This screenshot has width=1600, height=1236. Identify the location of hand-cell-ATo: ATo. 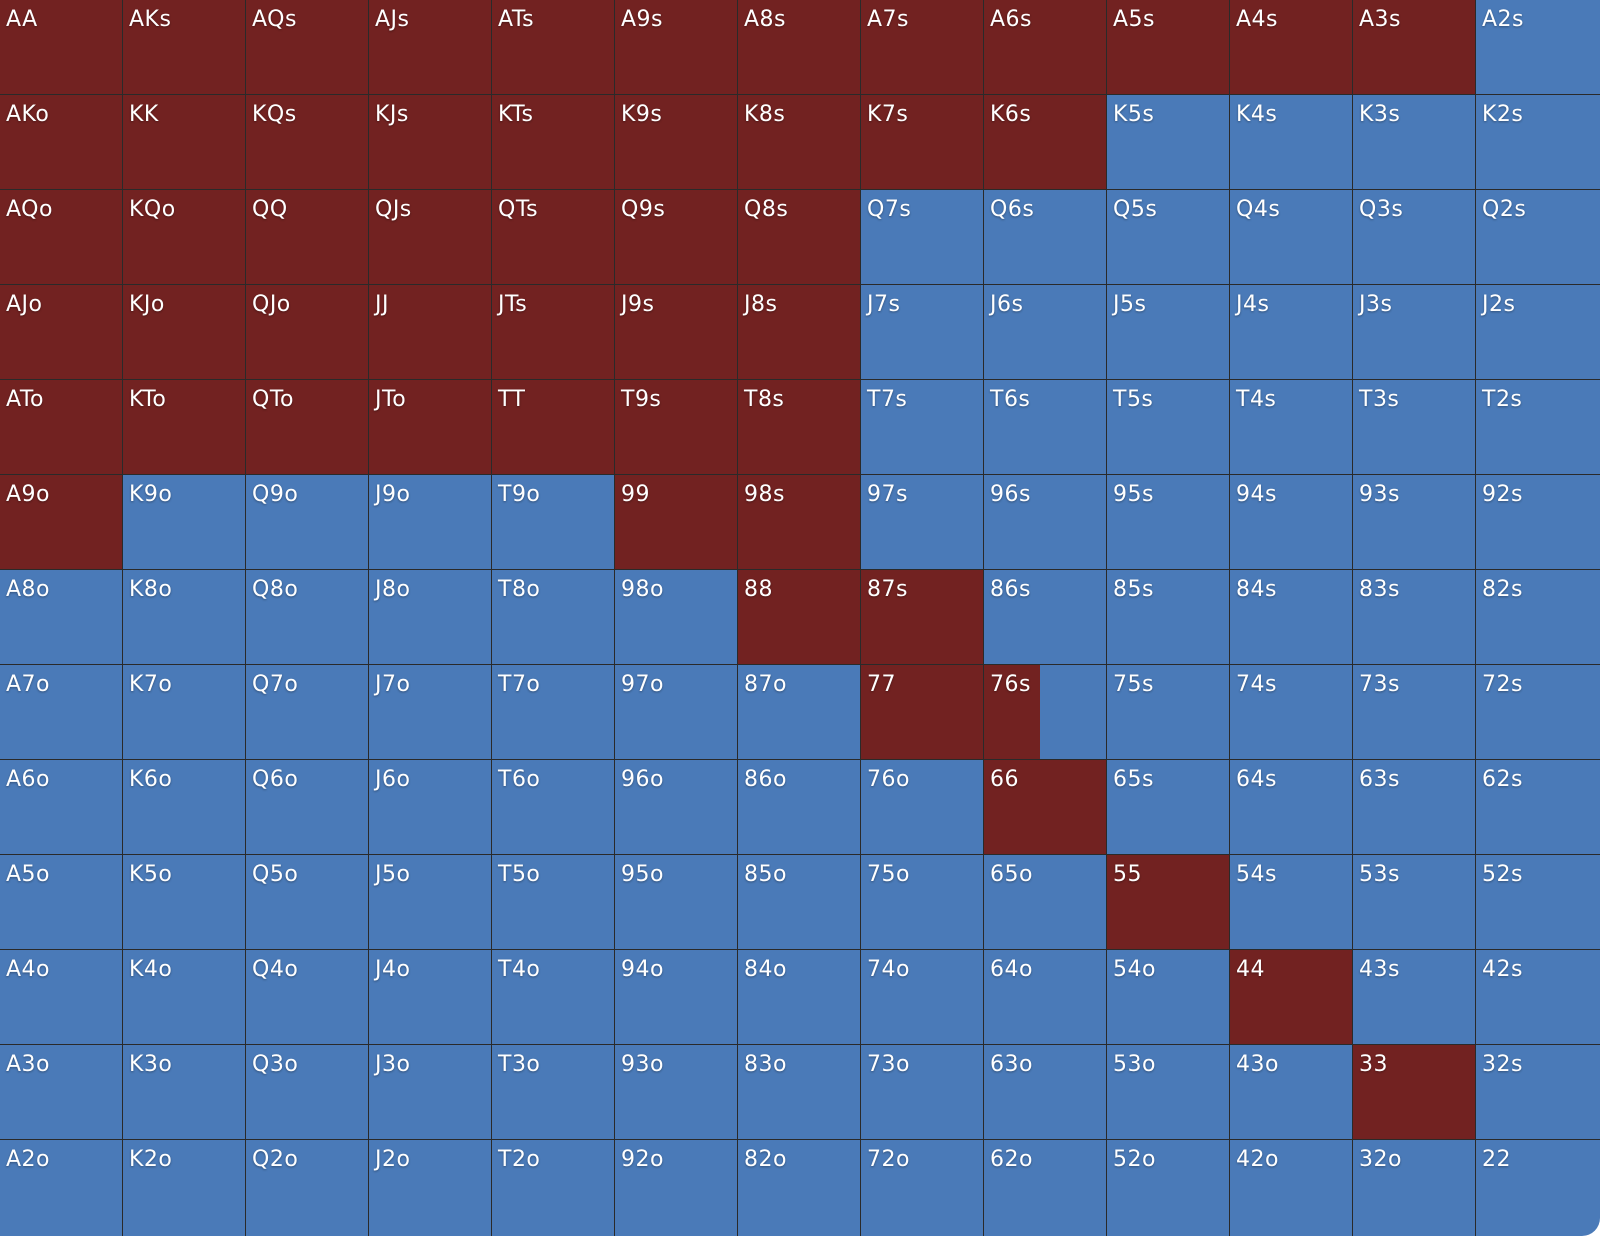
(61, 427).